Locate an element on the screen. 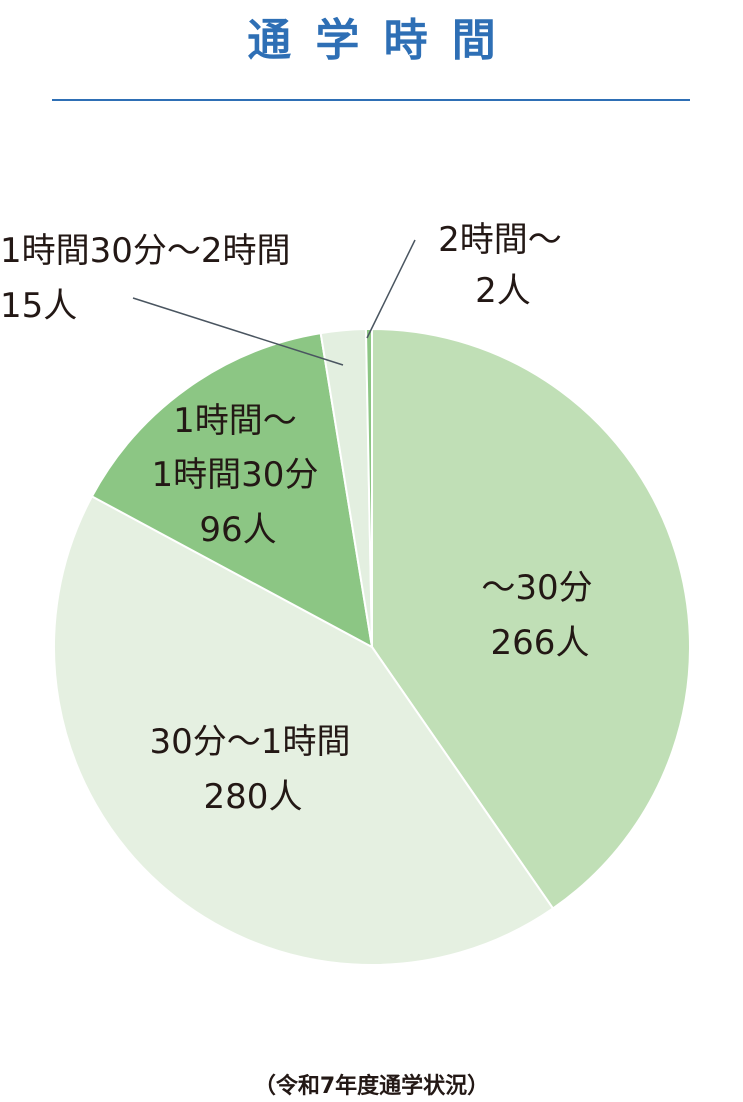 This screenshot has width=743, height=1102. category-label: ～30分 is located at coordinates (537, 588).